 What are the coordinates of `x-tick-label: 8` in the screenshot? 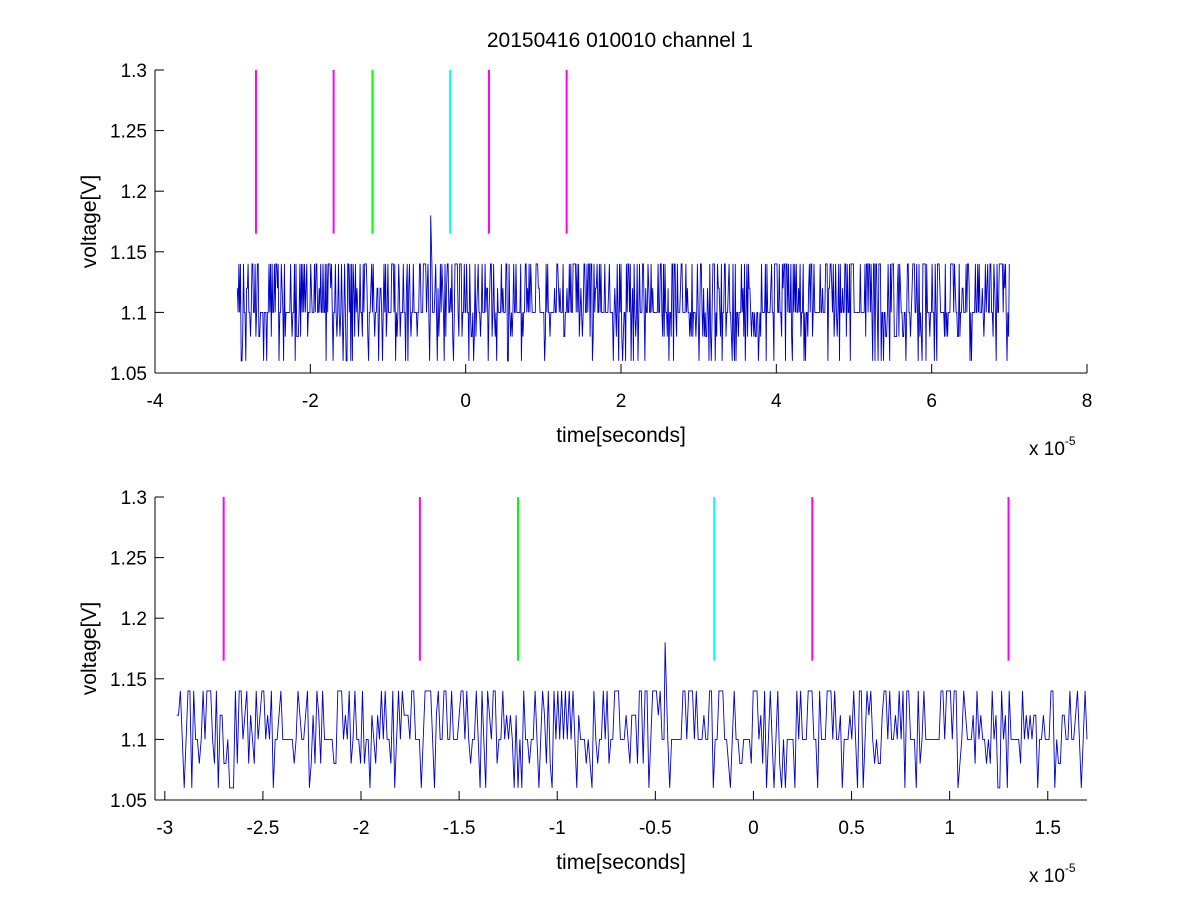 It's located at (1087, 401).